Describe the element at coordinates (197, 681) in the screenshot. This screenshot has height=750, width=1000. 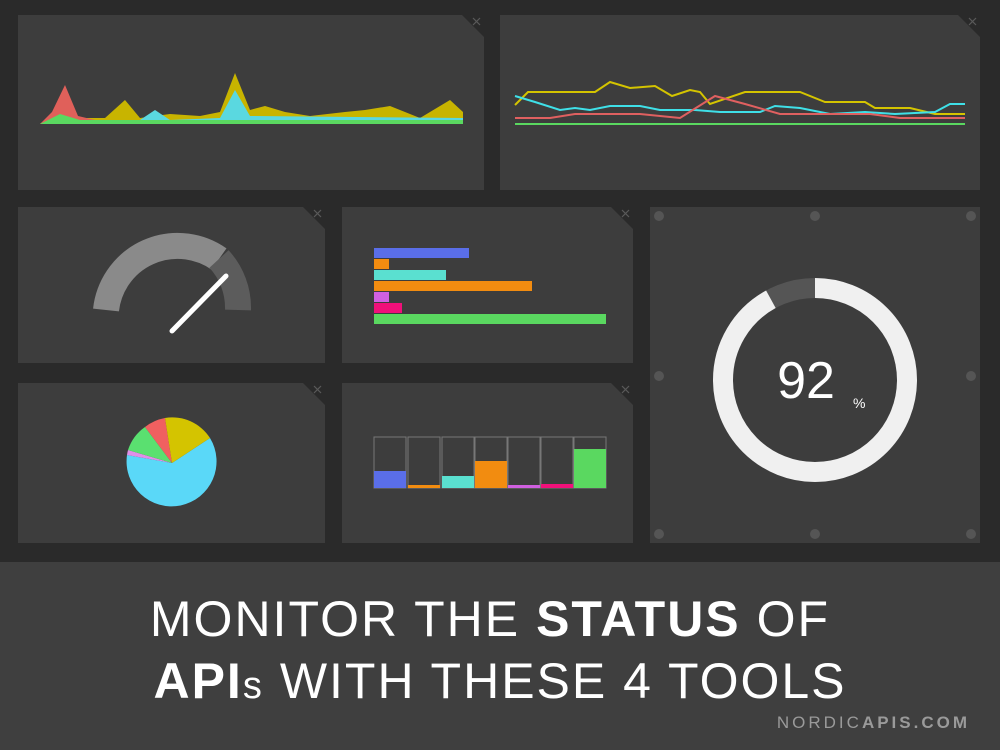
I see `headline-bold: API` at that location.